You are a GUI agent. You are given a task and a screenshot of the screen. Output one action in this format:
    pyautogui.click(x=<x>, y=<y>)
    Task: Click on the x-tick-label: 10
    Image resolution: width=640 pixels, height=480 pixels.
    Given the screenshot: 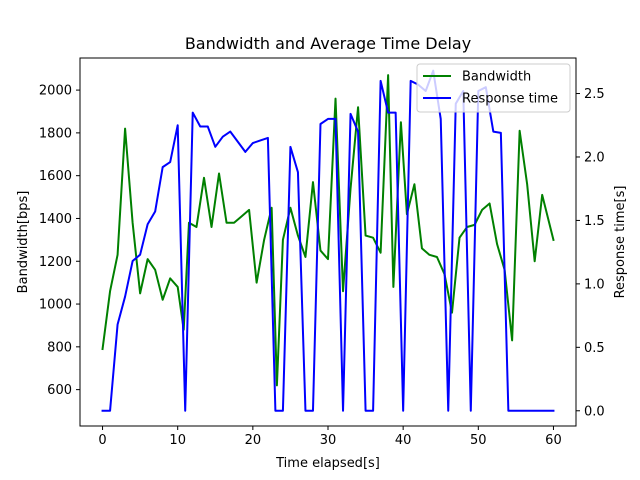 What is the action you would take?
    pyautogui.click(x=177, y=440)
    